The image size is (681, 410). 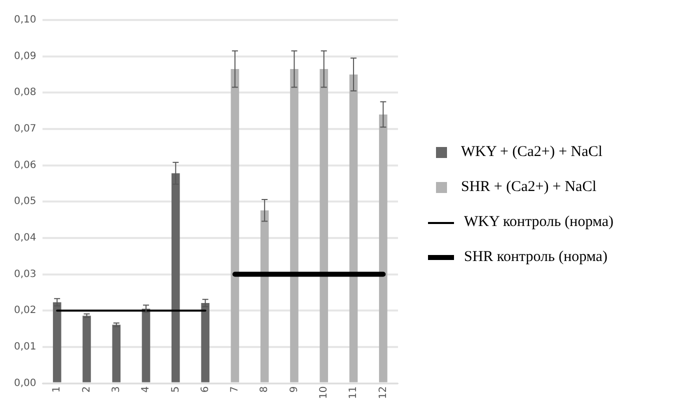 What do you see at coordinates (25, 310) in the screenshot?
I see `y-tick-label: 0,02` at bounding box center [25, 310].